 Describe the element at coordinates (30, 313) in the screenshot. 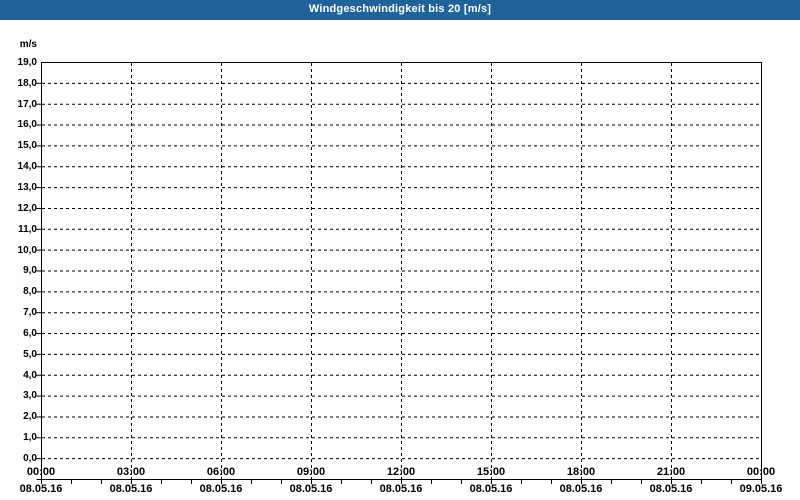

I see `y-tick-label: 7,0` at that location.